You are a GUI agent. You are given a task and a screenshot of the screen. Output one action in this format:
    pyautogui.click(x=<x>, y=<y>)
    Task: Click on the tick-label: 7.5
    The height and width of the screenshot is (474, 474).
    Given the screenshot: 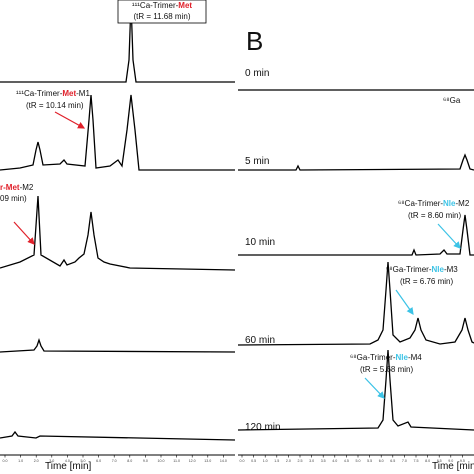 What is the action you would take?
    pyautogui.click(x=416, y=461)
    